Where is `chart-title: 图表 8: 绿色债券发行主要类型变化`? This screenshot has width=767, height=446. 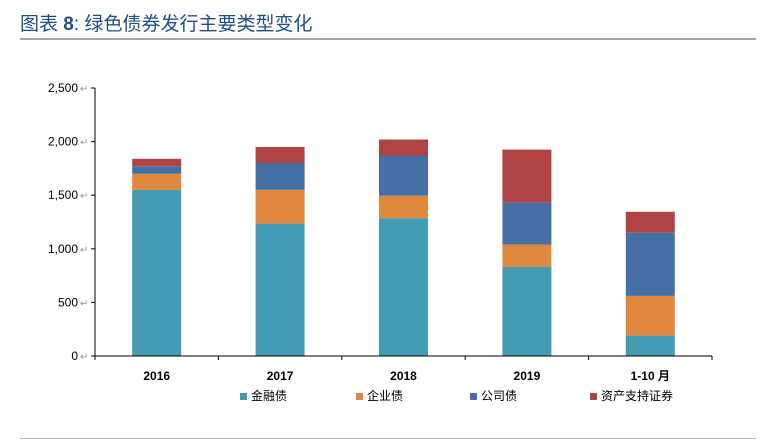
chart-title: 图表 8: 绿色债券发行主要类型变化 is located at coordinates (166, 25).